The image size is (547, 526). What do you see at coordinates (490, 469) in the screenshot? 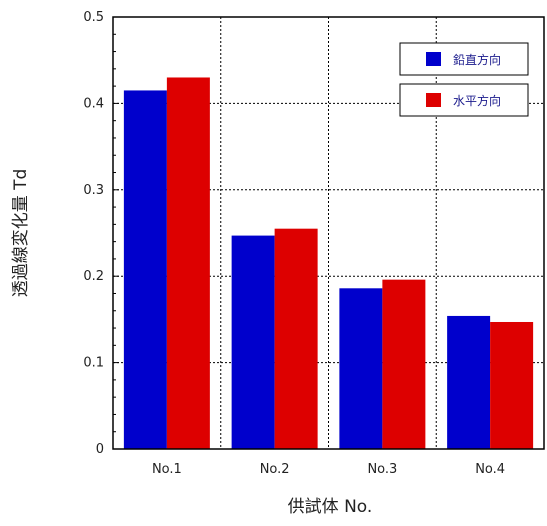
I see `x-tick-label: No.4` at bounding box center [490, 469].